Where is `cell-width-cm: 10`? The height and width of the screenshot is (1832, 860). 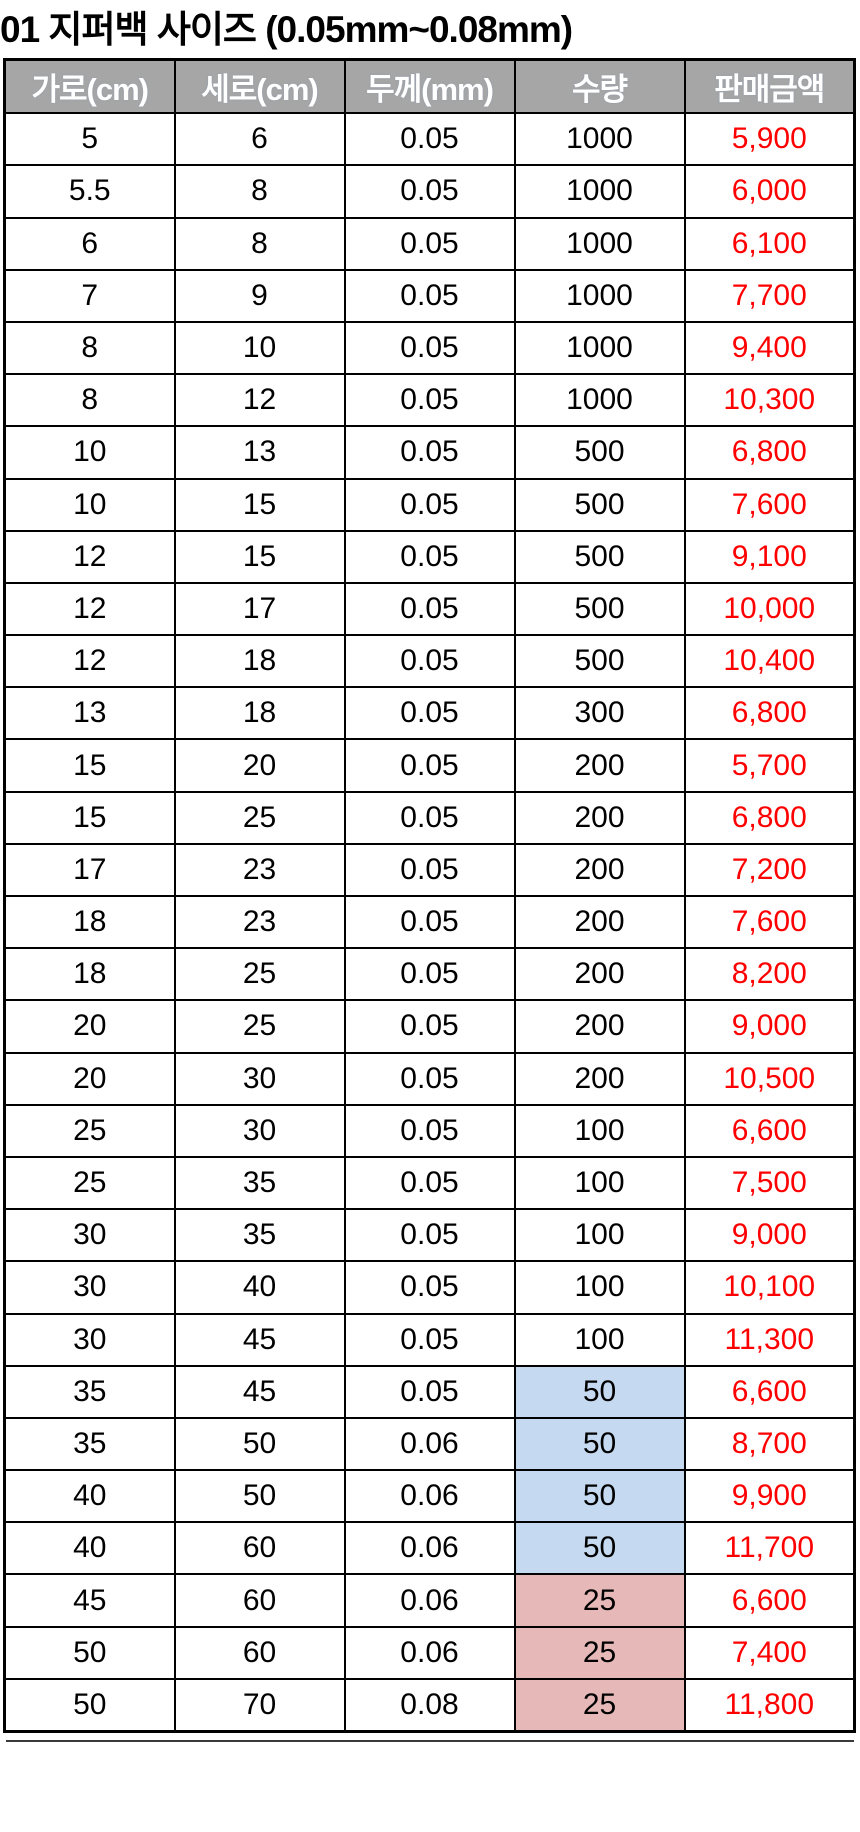 cell-width-cm: 10 is located at coordinates (89, 452).